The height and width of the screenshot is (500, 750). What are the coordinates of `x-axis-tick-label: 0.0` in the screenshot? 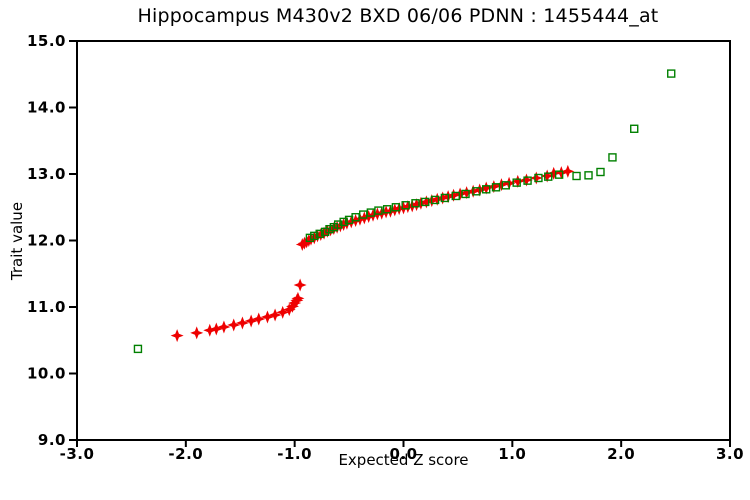 It's located at (403, 454).